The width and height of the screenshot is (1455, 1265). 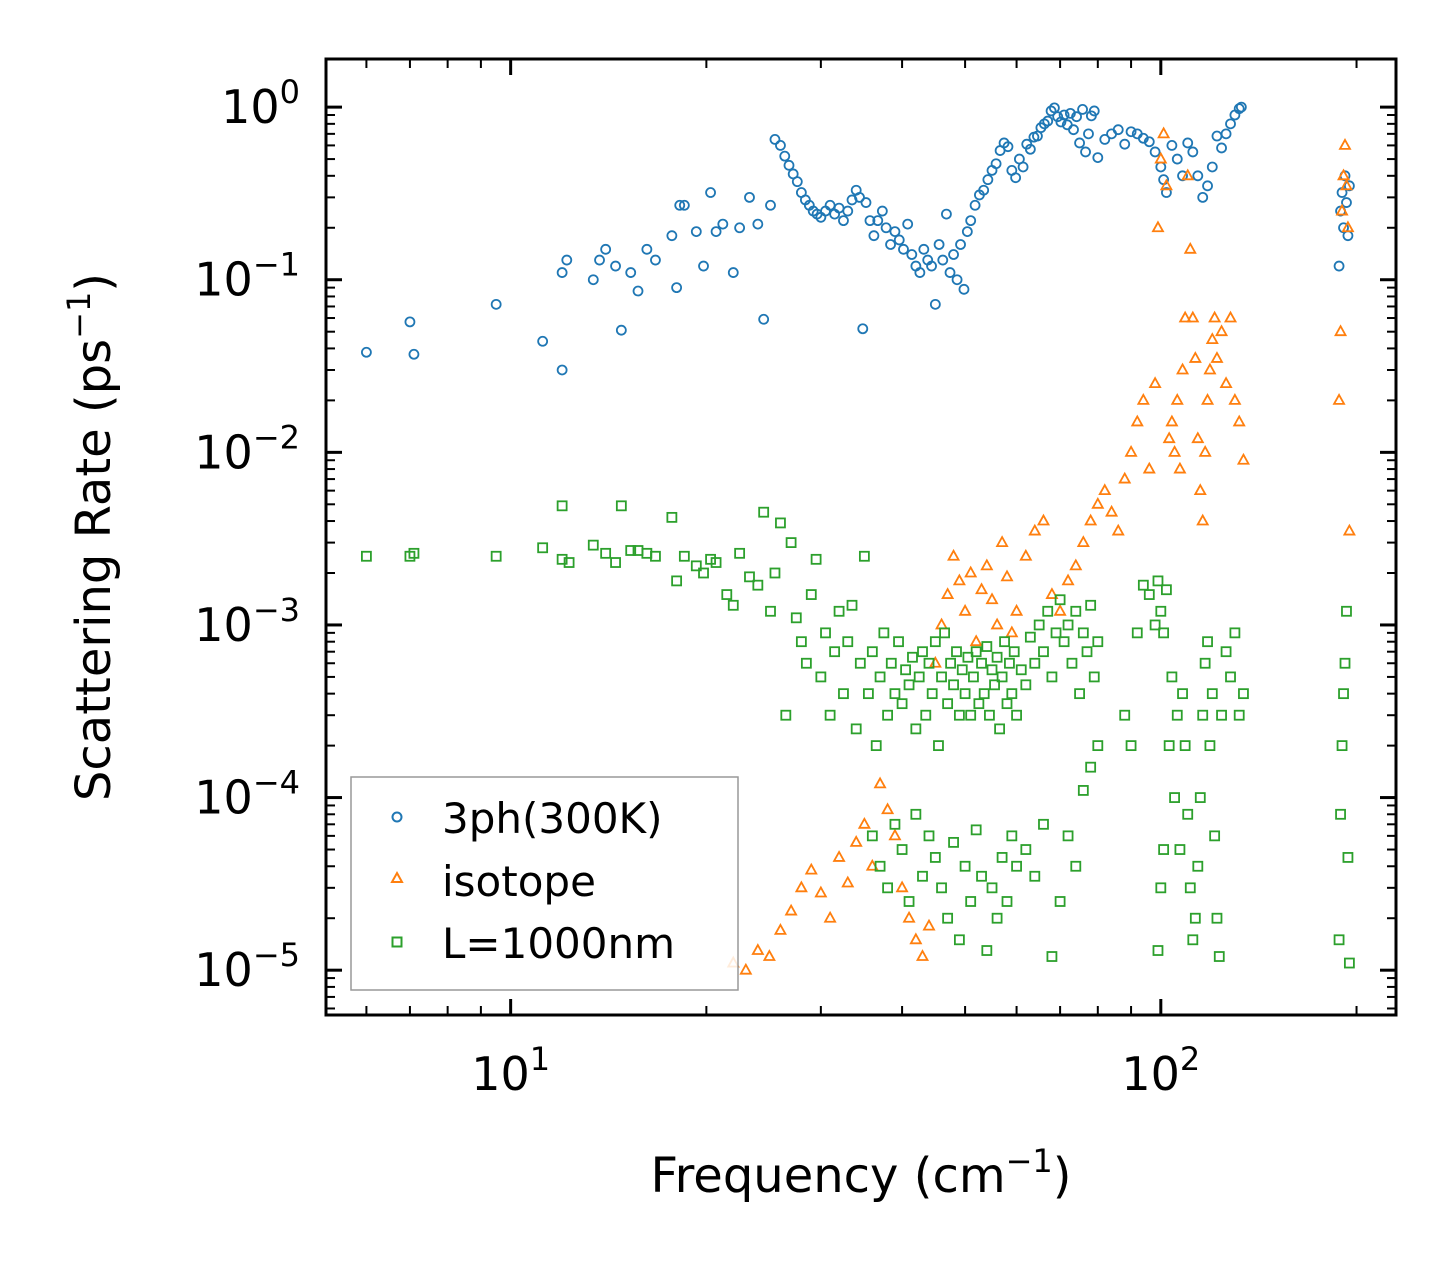 What do you see at coordinates (397, 942) in the screenshot?
I see `legend-marker-l1000nm` at bounding box center [397, 942].